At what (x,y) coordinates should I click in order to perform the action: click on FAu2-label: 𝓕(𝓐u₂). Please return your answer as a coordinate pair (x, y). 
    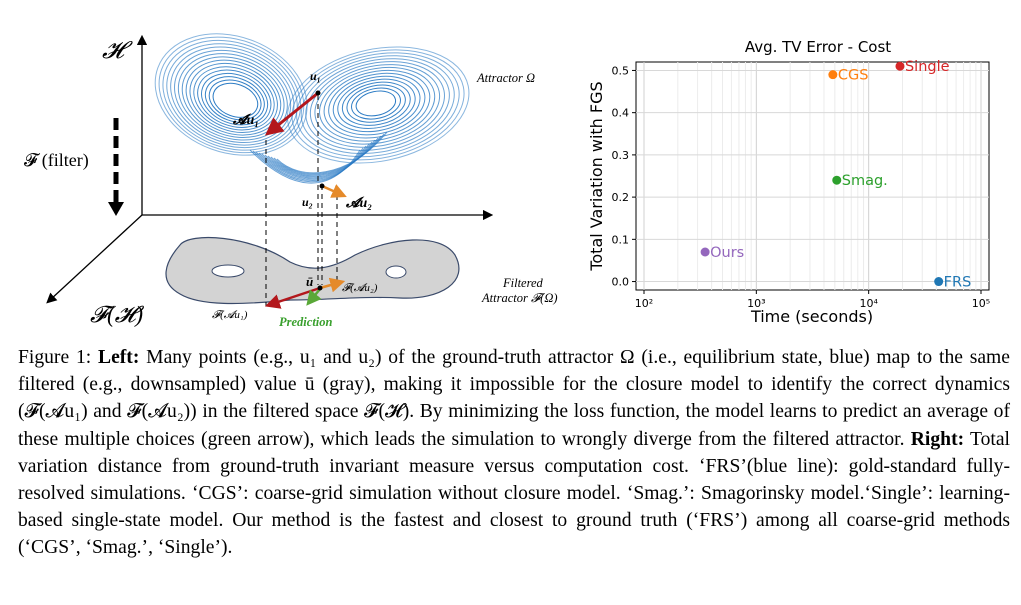
    Looking at the image, I should click on (360, 288).